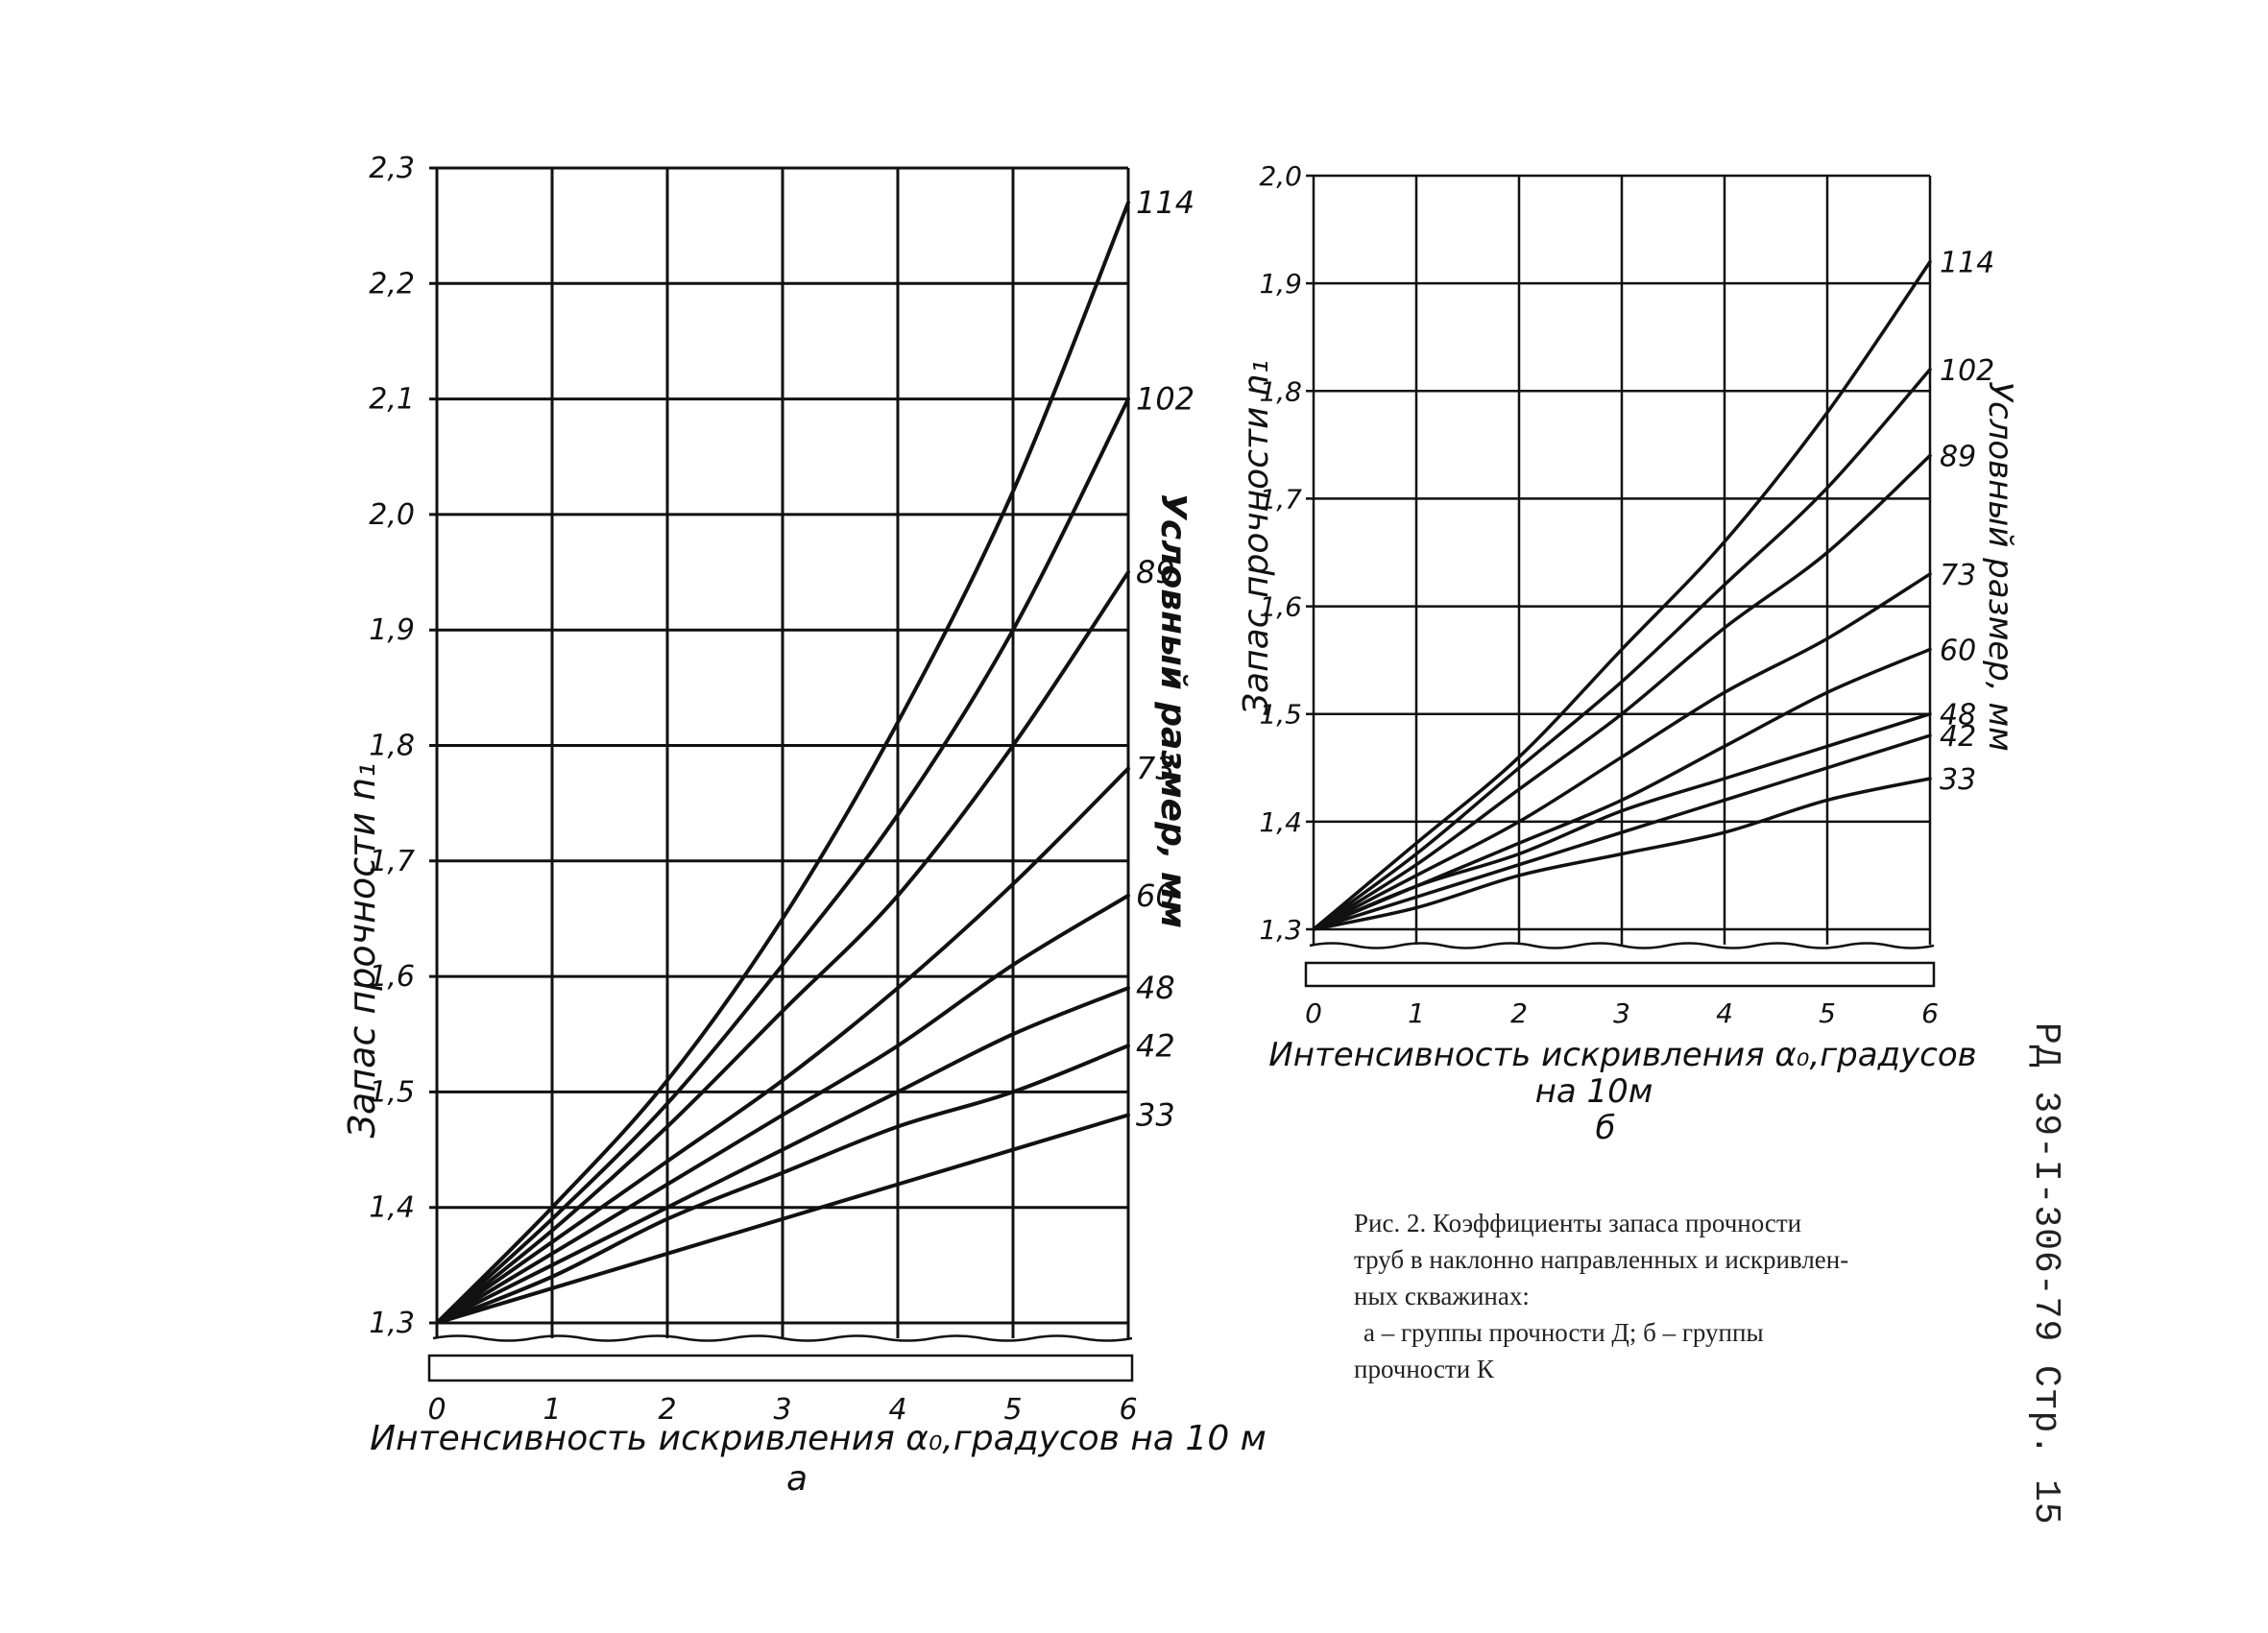 The height and width of the screenshot is (1633, 2268). I want to click on chart-b-axis-break-wave, so click(1622, 946).